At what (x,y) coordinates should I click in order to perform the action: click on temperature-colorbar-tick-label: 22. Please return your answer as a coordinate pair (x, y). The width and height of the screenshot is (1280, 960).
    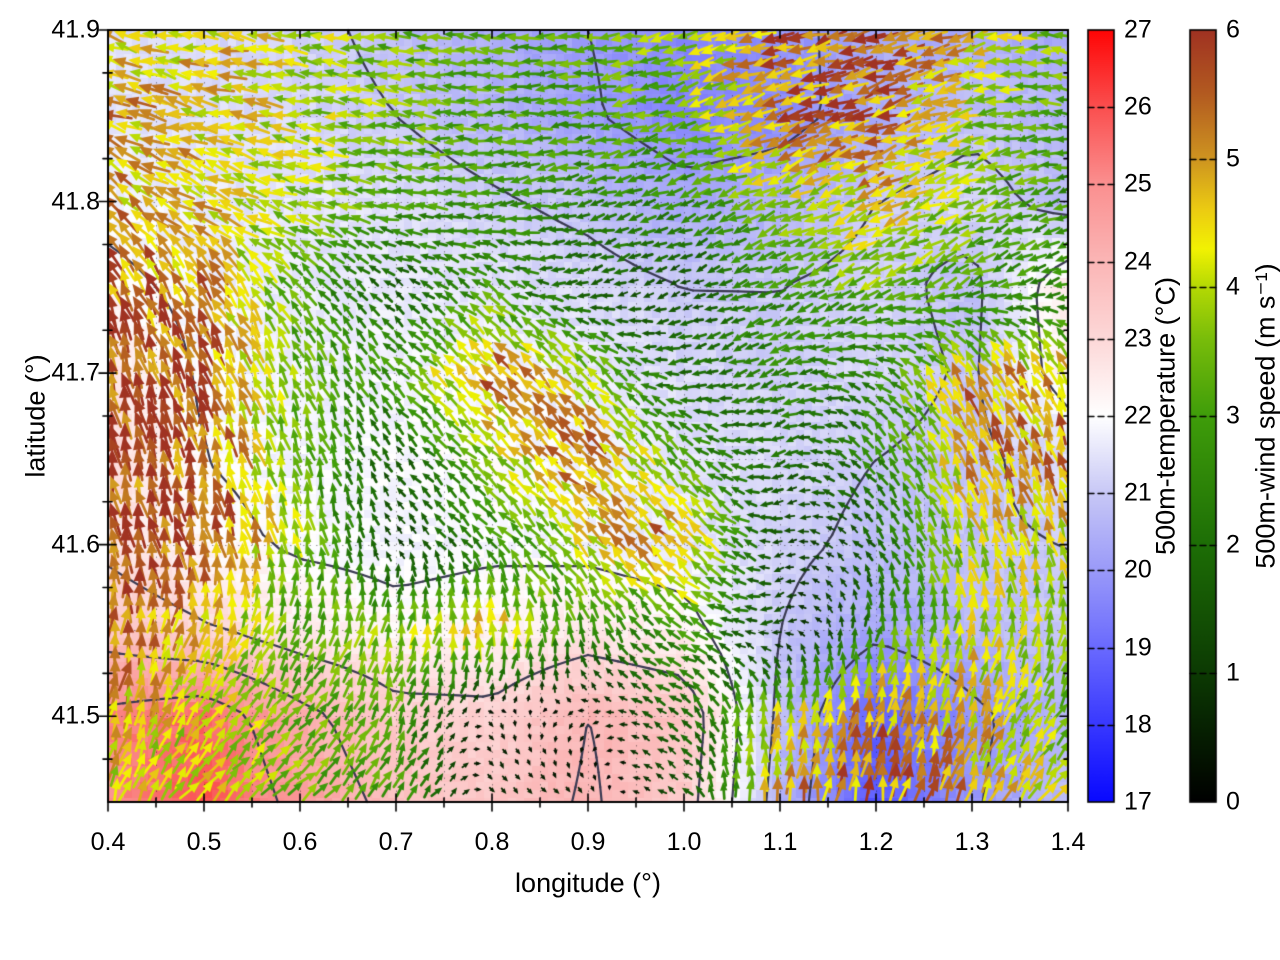
    Looking at the image, I should click on (1138, 415).